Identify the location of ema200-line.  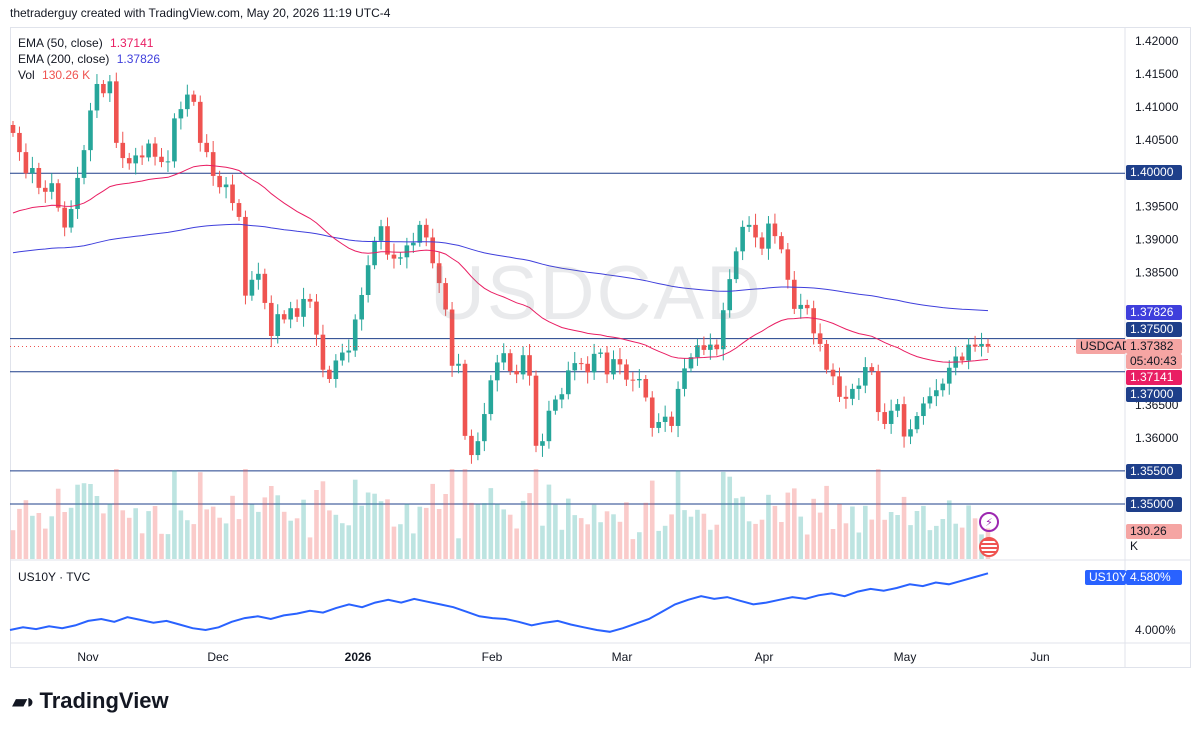
(500, 267).